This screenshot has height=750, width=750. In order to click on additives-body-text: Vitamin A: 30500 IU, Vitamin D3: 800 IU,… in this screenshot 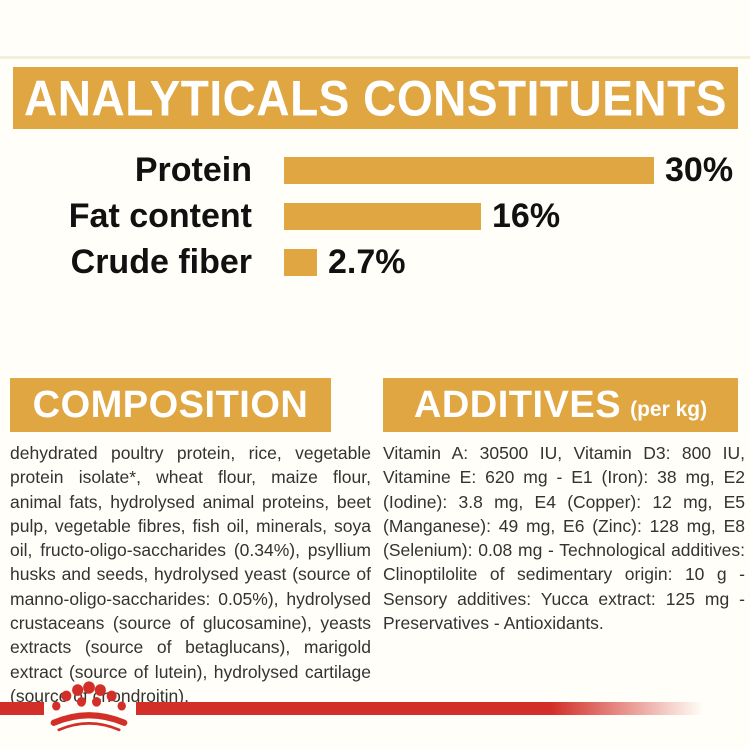, I will do `click(564, 538)`.